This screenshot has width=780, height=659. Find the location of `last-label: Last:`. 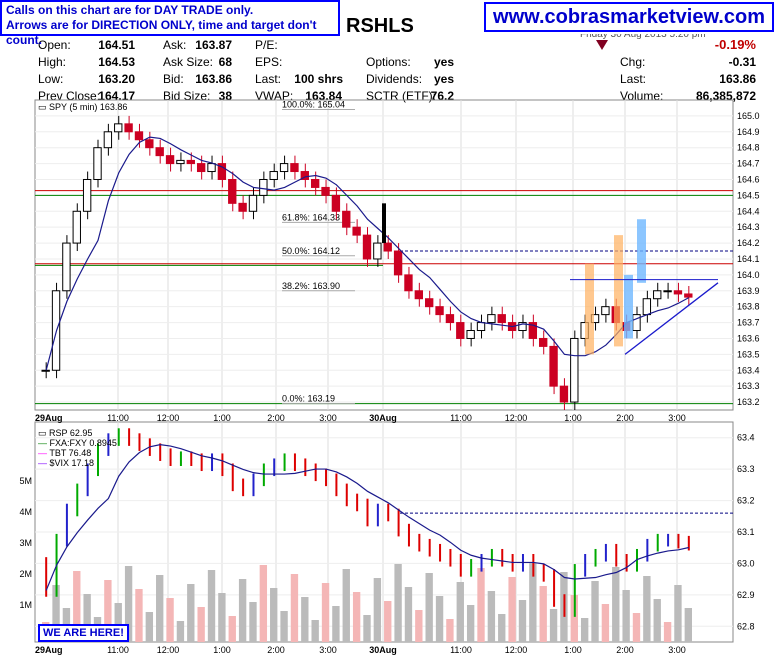

last-label: Last: is located at coordinates (268, 79).